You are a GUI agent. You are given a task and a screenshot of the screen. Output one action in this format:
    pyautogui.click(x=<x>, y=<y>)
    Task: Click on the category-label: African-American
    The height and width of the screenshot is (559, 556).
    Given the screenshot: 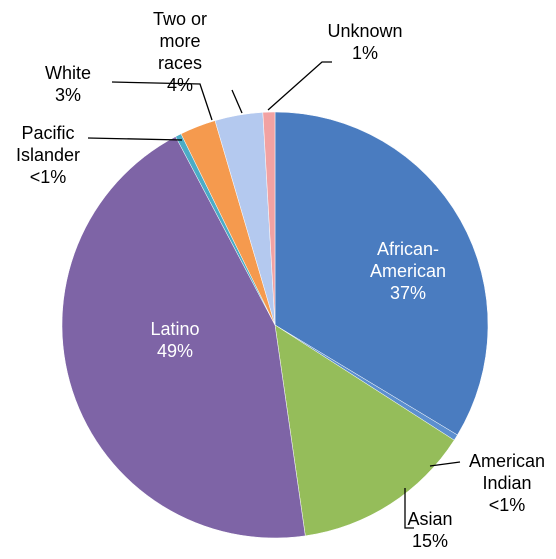 What is the action you would take?
    pyautogui.click(x=408, y=260)
    